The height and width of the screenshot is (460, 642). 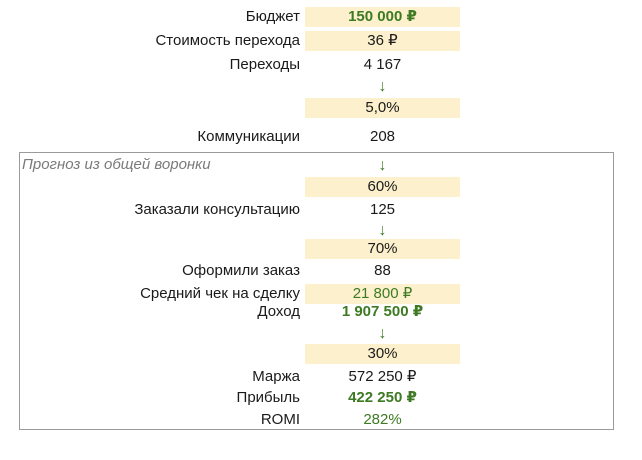 I want to click on romi-label: ROMI, so click(x=280, y=419).